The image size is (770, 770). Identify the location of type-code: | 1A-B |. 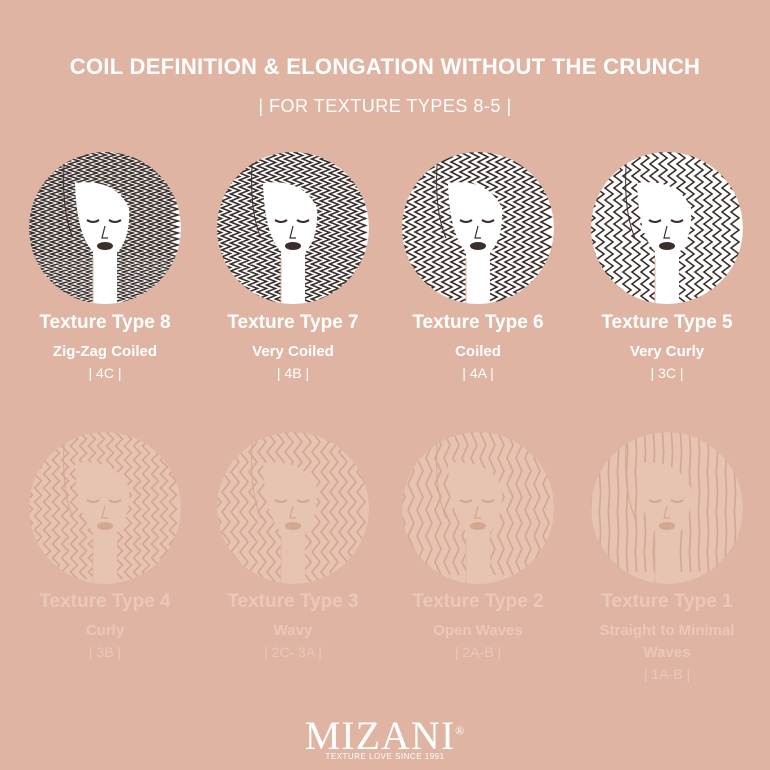
(667, 674).